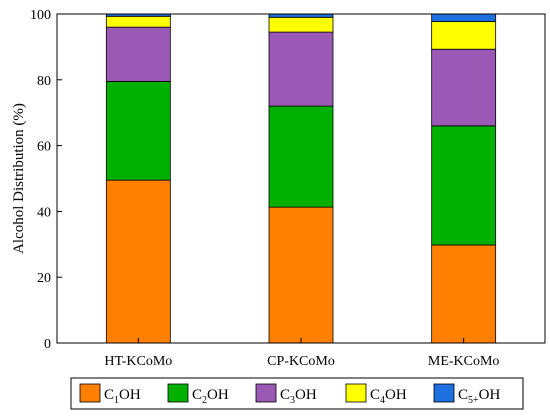 This screenshot has height=417, width=550. I want to click on legend-label: C1OH, so click(122, 396).